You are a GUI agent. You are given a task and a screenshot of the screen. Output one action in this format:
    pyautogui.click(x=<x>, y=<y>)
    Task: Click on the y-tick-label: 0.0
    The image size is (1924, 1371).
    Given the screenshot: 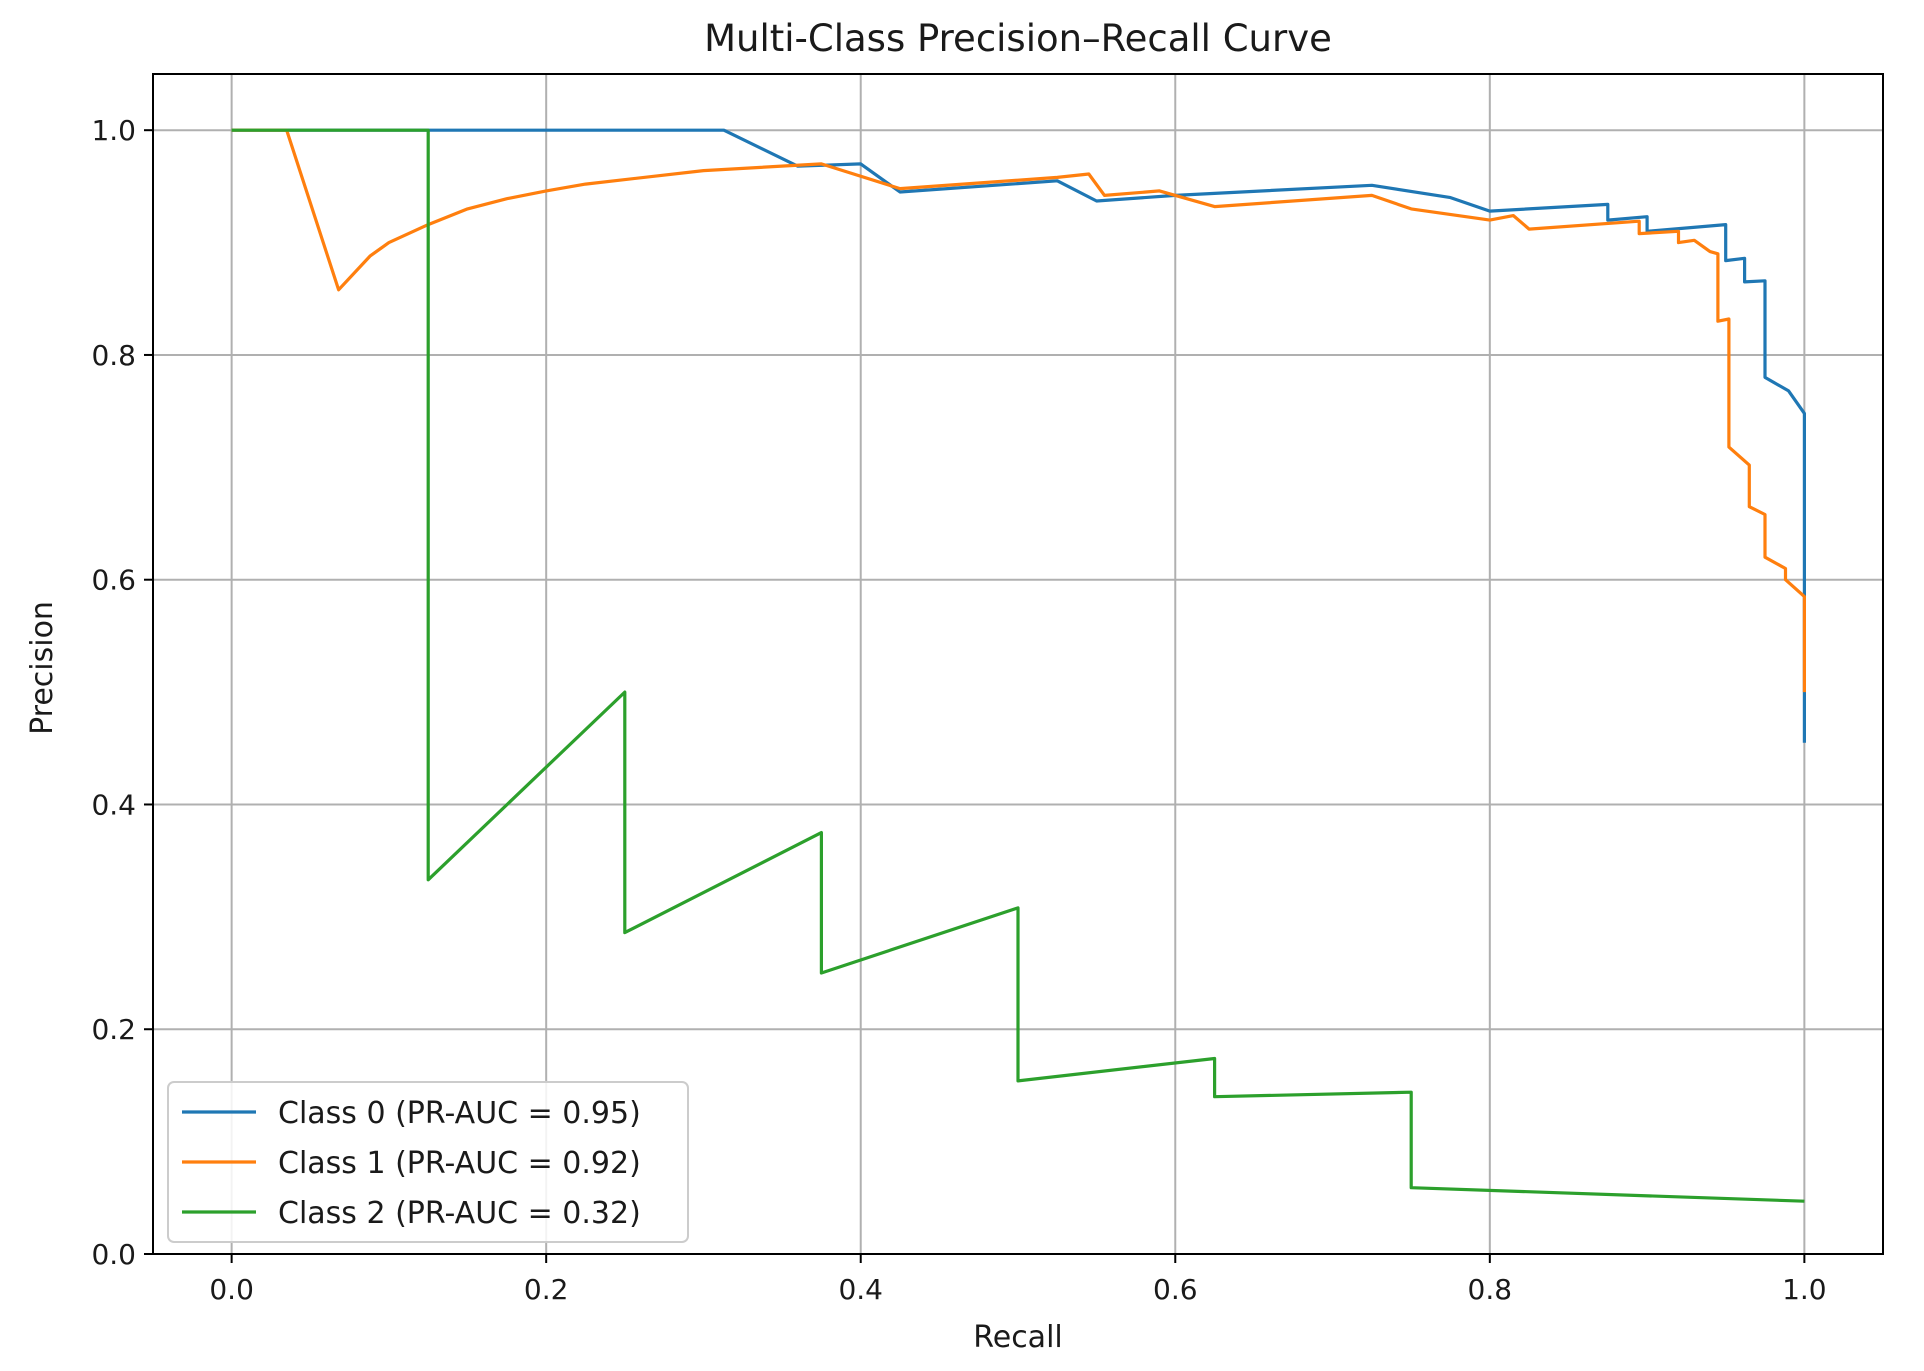 What is the action you would take?
    pyautogui.click(x=113, y=1254)
    